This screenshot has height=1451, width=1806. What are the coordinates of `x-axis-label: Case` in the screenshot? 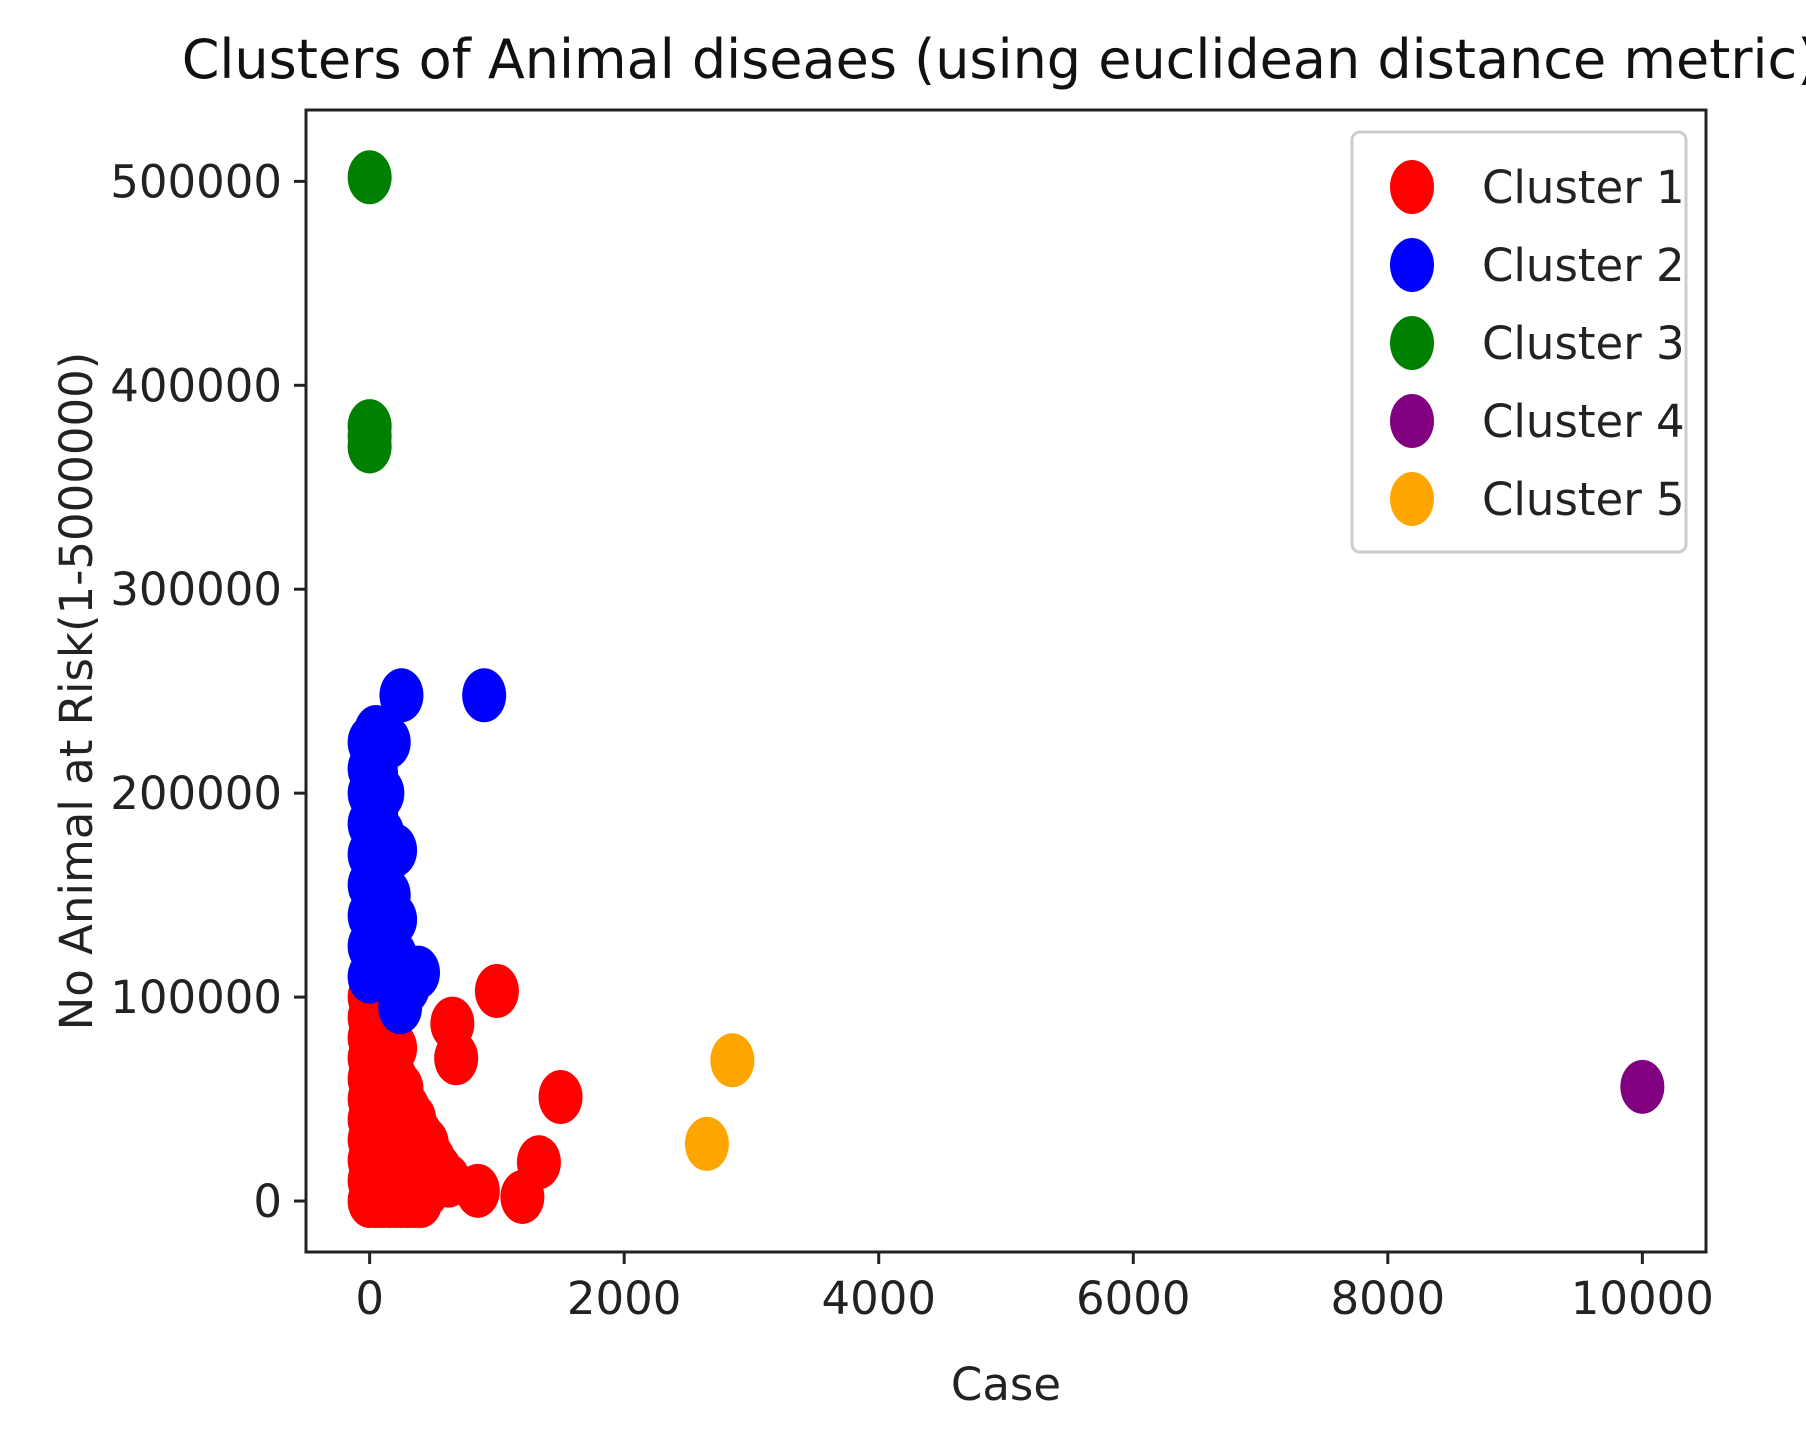 It's located at (1006, 1384).